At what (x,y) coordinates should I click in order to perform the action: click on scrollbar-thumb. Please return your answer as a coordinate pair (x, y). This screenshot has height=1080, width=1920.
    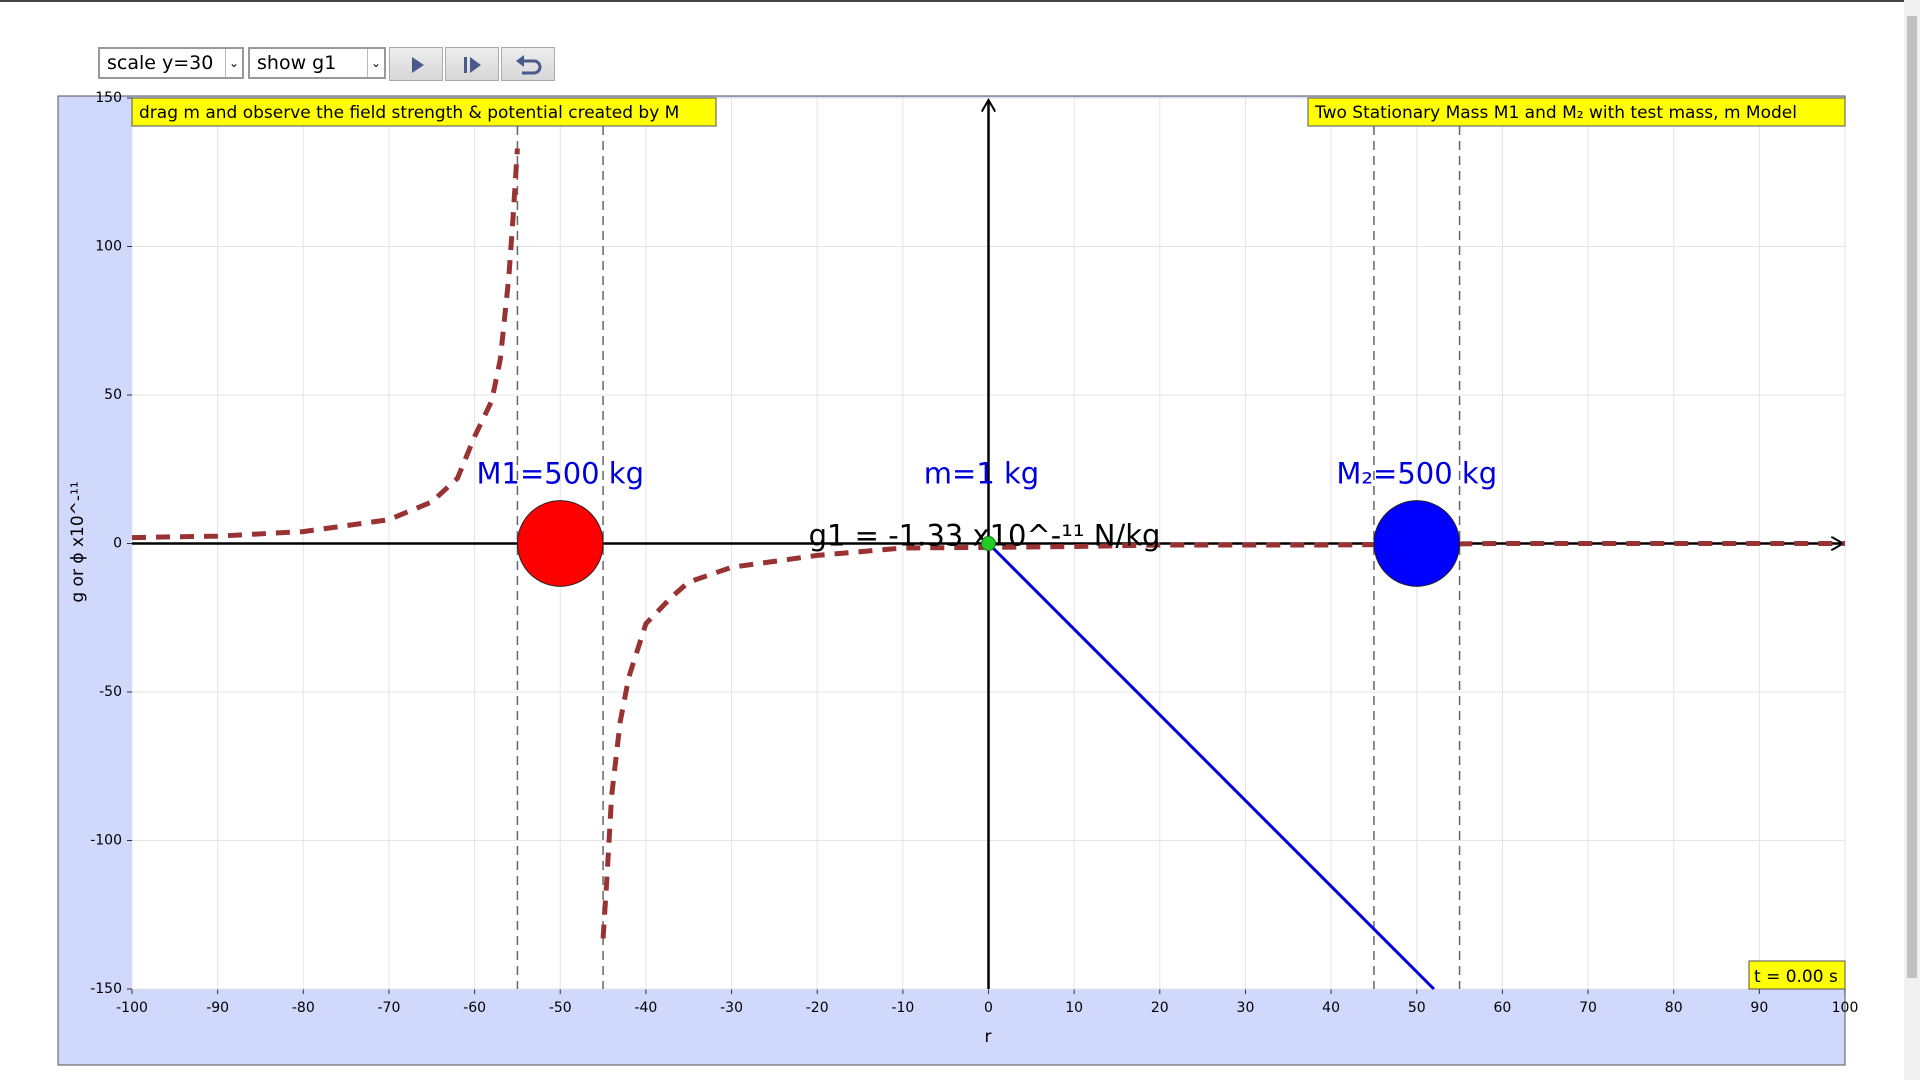
    Looking at the image, I should click on (1912, 497).